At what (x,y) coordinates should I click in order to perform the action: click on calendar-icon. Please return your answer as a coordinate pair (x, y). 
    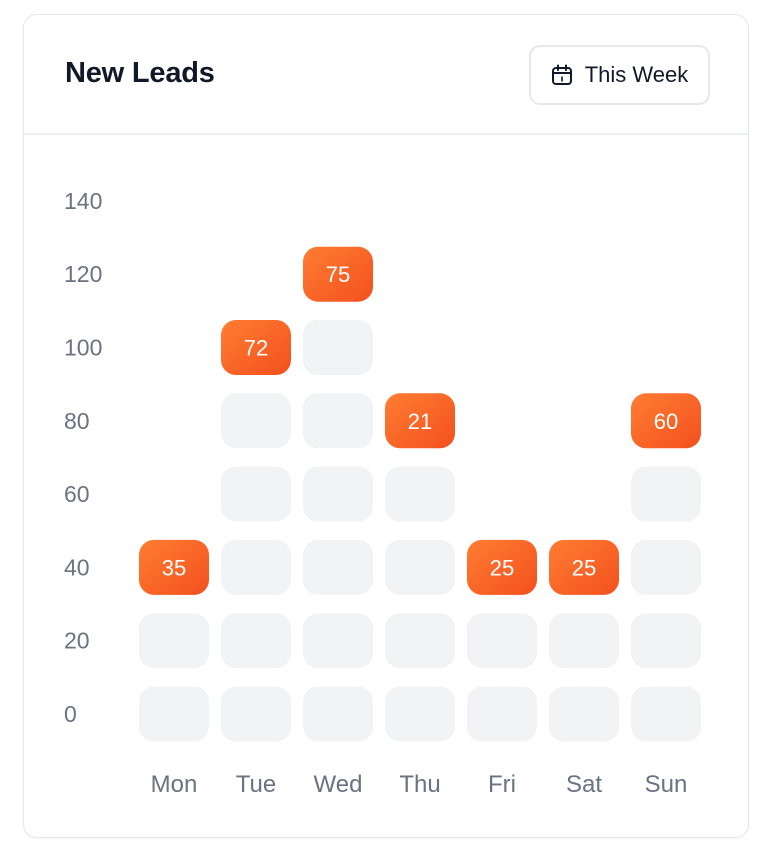
    Looking at the image, I should click on (562, 75).